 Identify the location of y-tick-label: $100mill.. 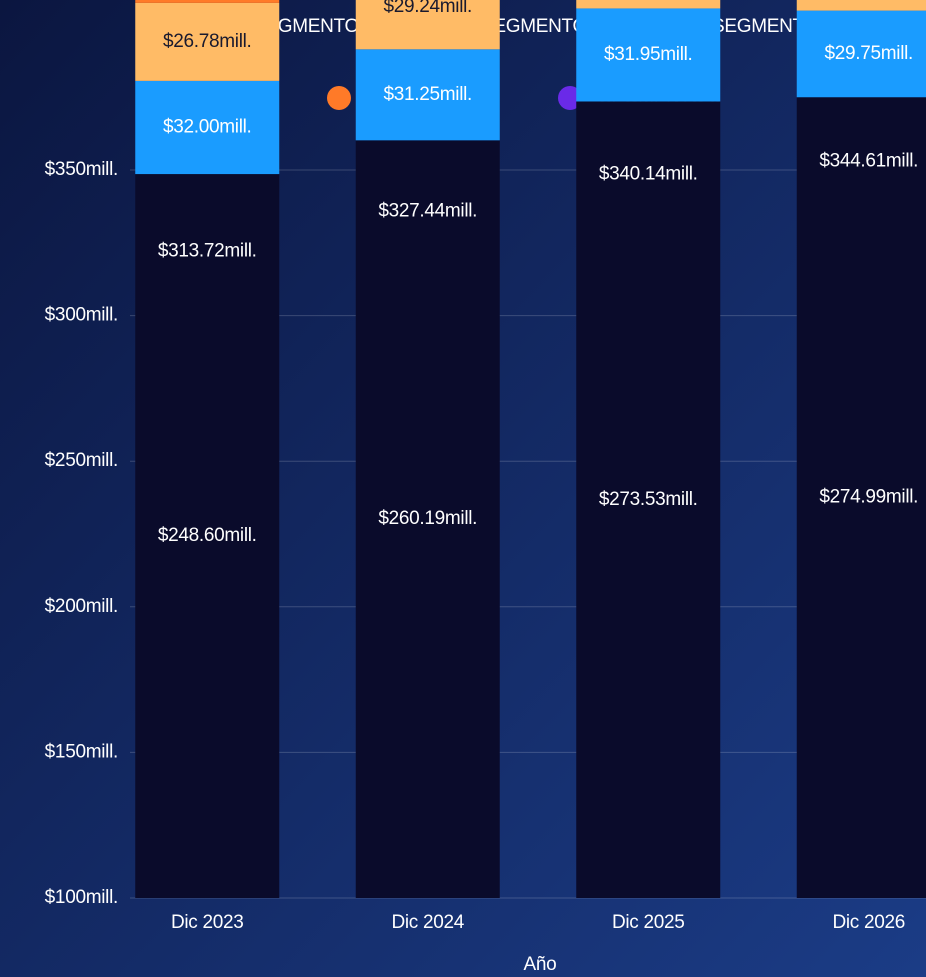
(81, 897).